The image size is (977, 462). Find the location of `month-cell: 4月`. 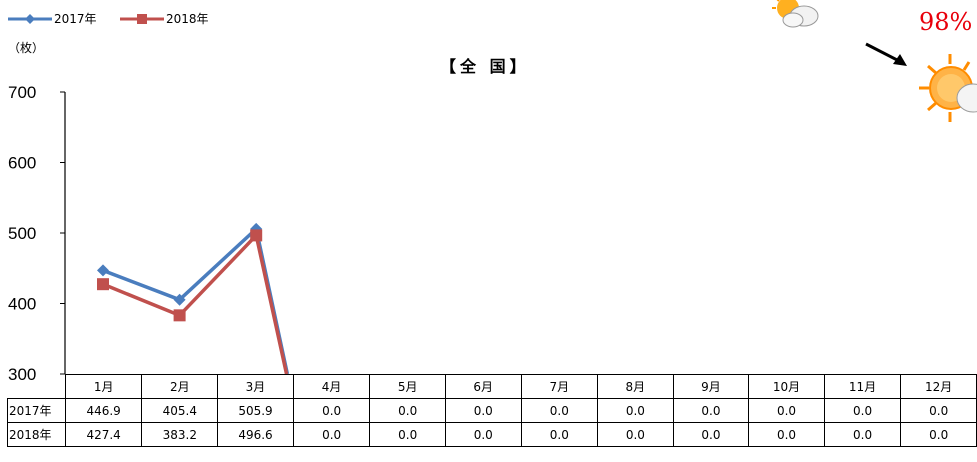

month-cell: 4月 is located at coordinates (331, 386).